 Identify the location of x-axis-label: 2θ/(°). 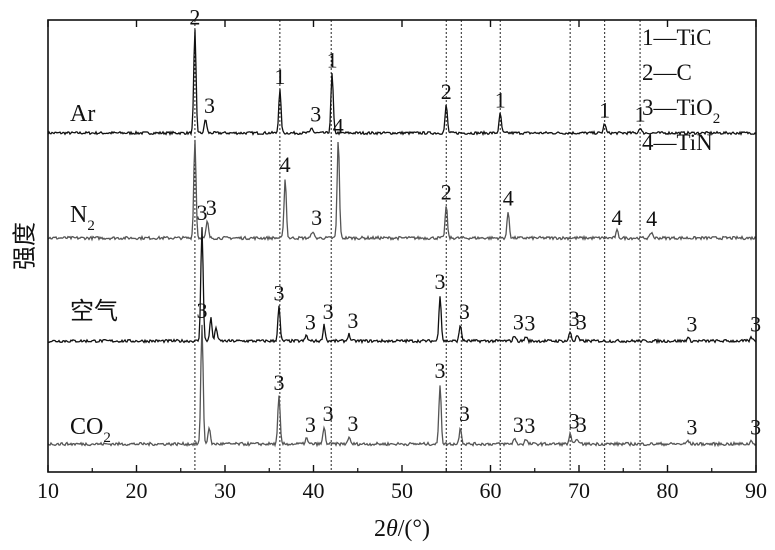
(402, 529).